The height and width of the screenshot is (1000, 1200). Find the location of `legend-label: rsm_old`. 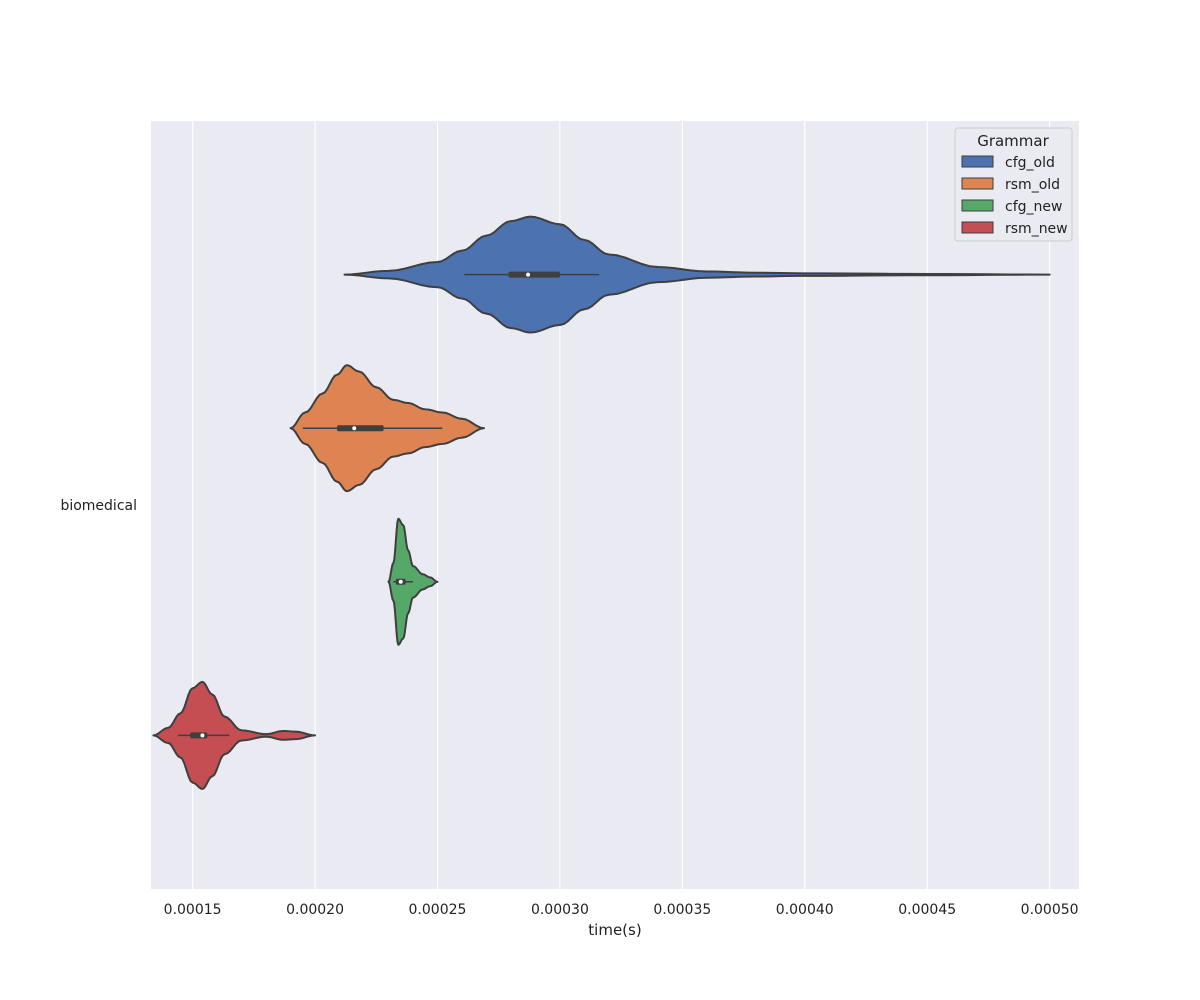

legend-label: rsm_old is located at coordinates (1032, 185).